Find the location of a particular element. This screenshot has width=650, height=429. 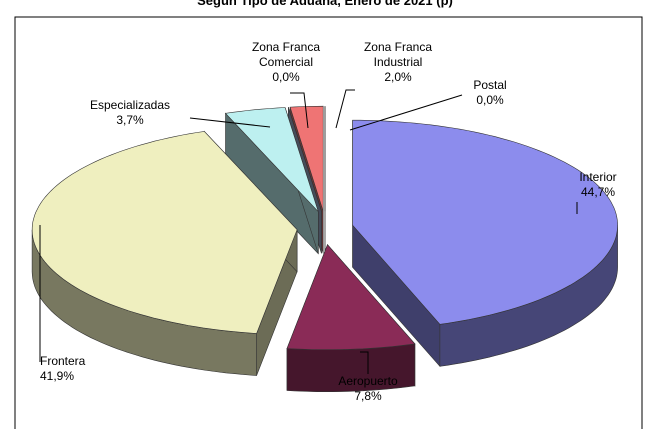

category-label: Especializadas is located at coordinates (130, 105).